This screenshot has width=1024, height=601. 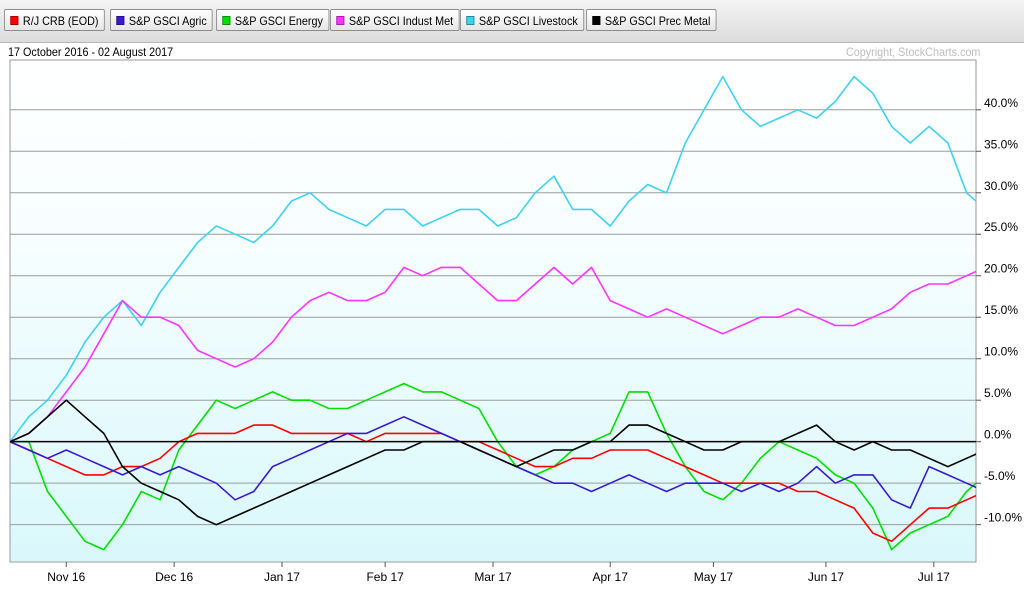 What do you see at coordinates (1001, 103) in the screenshot?
I see `y-tick-label: 40.0%` at bounding box center [1001, 103].